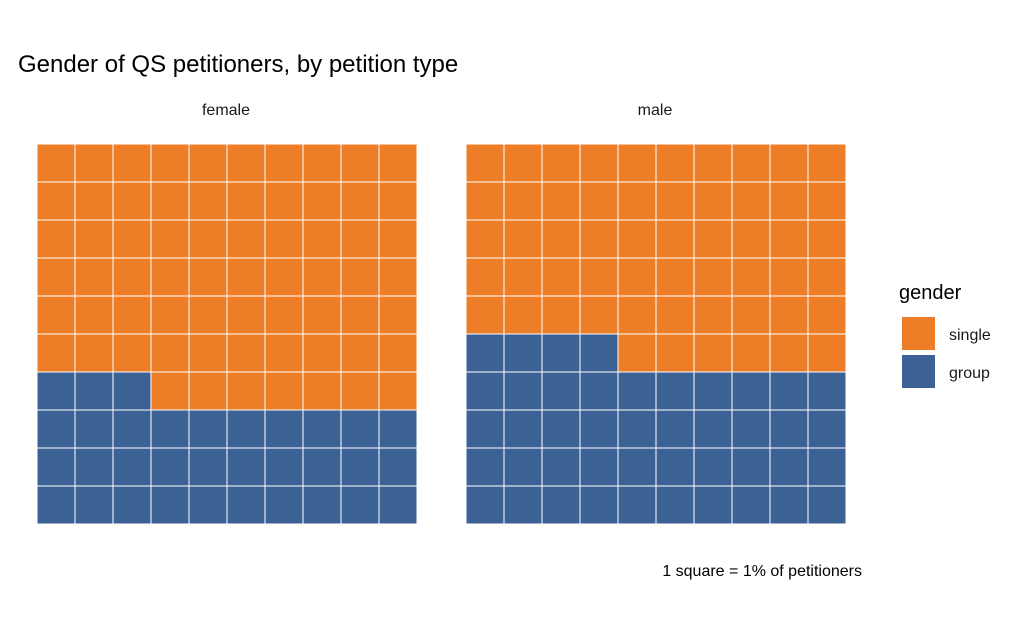  What do you see at coordinates (970, 335) in the screenshot?
I see `legend-label-single: single` at bounding box center [970, 335].